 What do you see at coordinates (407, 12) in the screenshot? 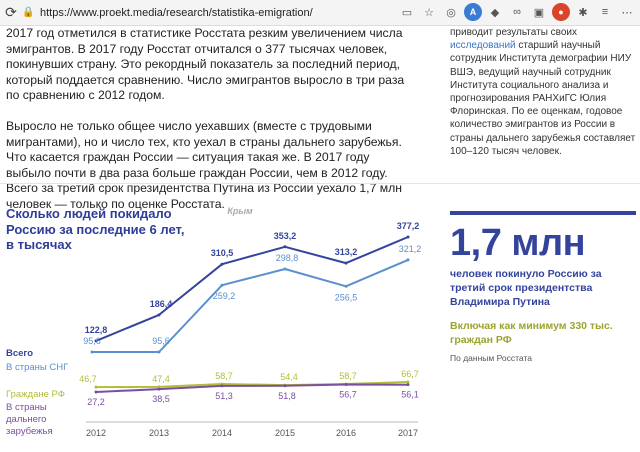
I see `reader-mode-icon: ▭` at bounding box center [407, 12].